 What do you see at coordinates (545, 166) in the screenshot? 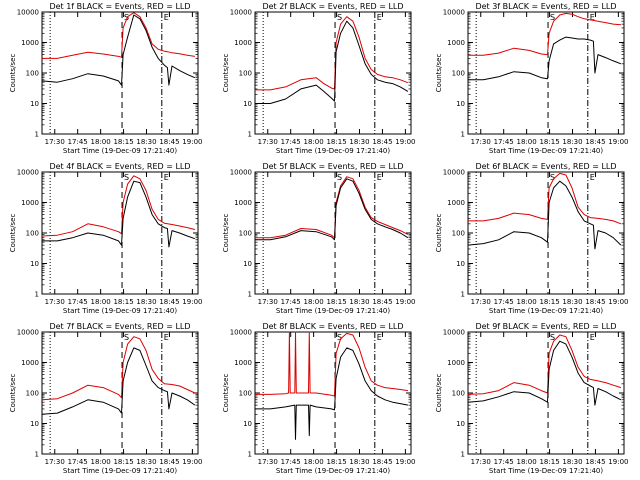
I see `panel-title: Det 6f BLACK = Events, RED = LLD` at bounding box center [545, 166].